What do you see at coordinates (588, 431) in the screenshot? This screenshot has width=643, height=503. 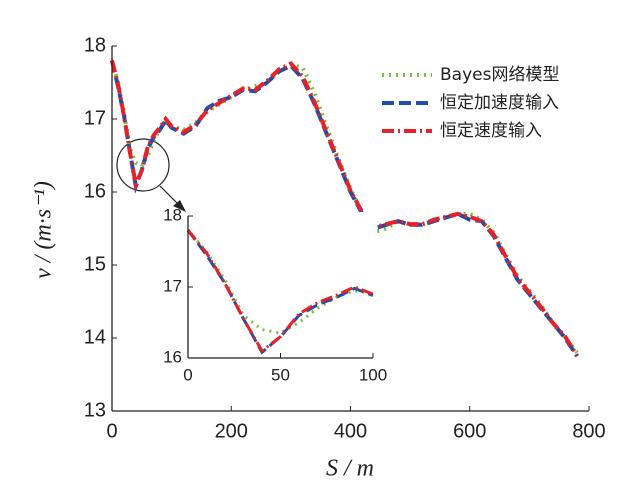 I see `x-tick-label: 800` at bounding box center [588, 431].